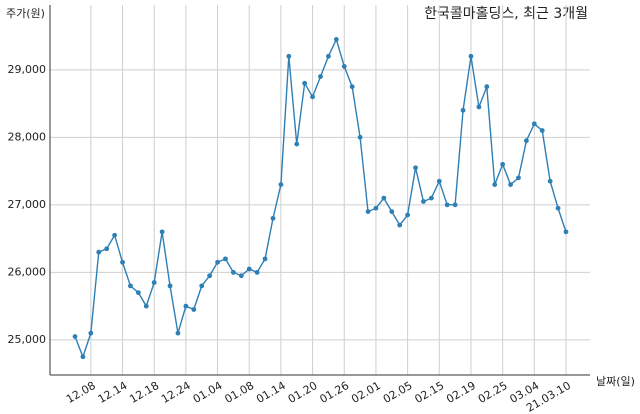 The height and width of the screenshot is (414, 640). What do you see at coordinates (461, 392) in the screenshot?
I see `x-tick-label: 02.19` at bounding box center [461, 392].